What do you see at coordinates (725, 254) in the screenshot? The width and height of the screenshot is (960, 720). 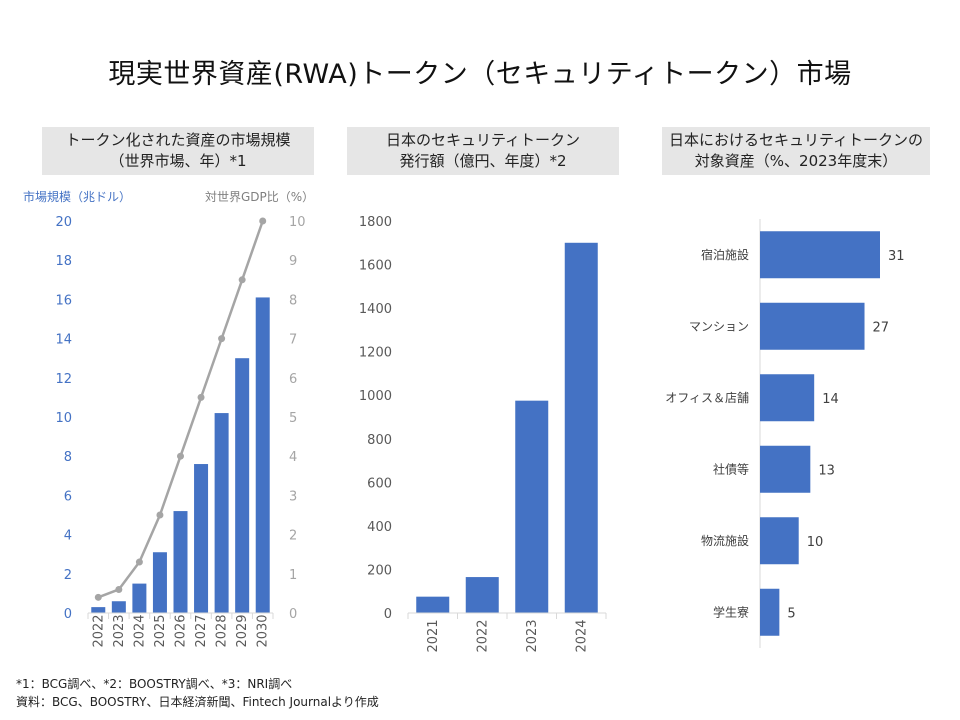 I see `chart3-category-label: 宿泊施設` at bounding box center [725, 254].